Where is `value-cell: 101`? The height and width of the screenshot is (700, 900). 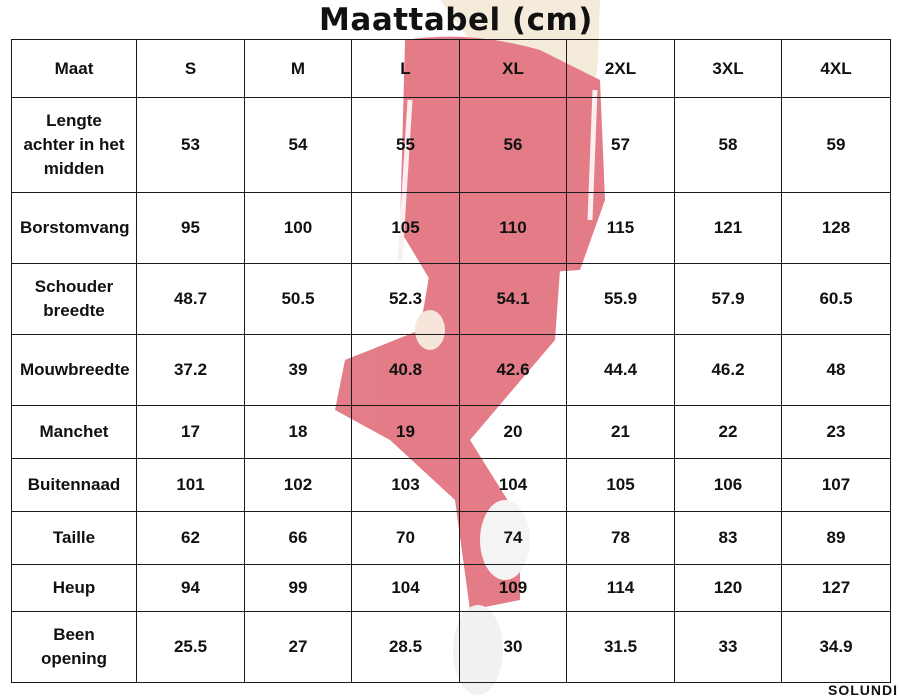
value-cell: 101 is located at coordinates (190, 485).